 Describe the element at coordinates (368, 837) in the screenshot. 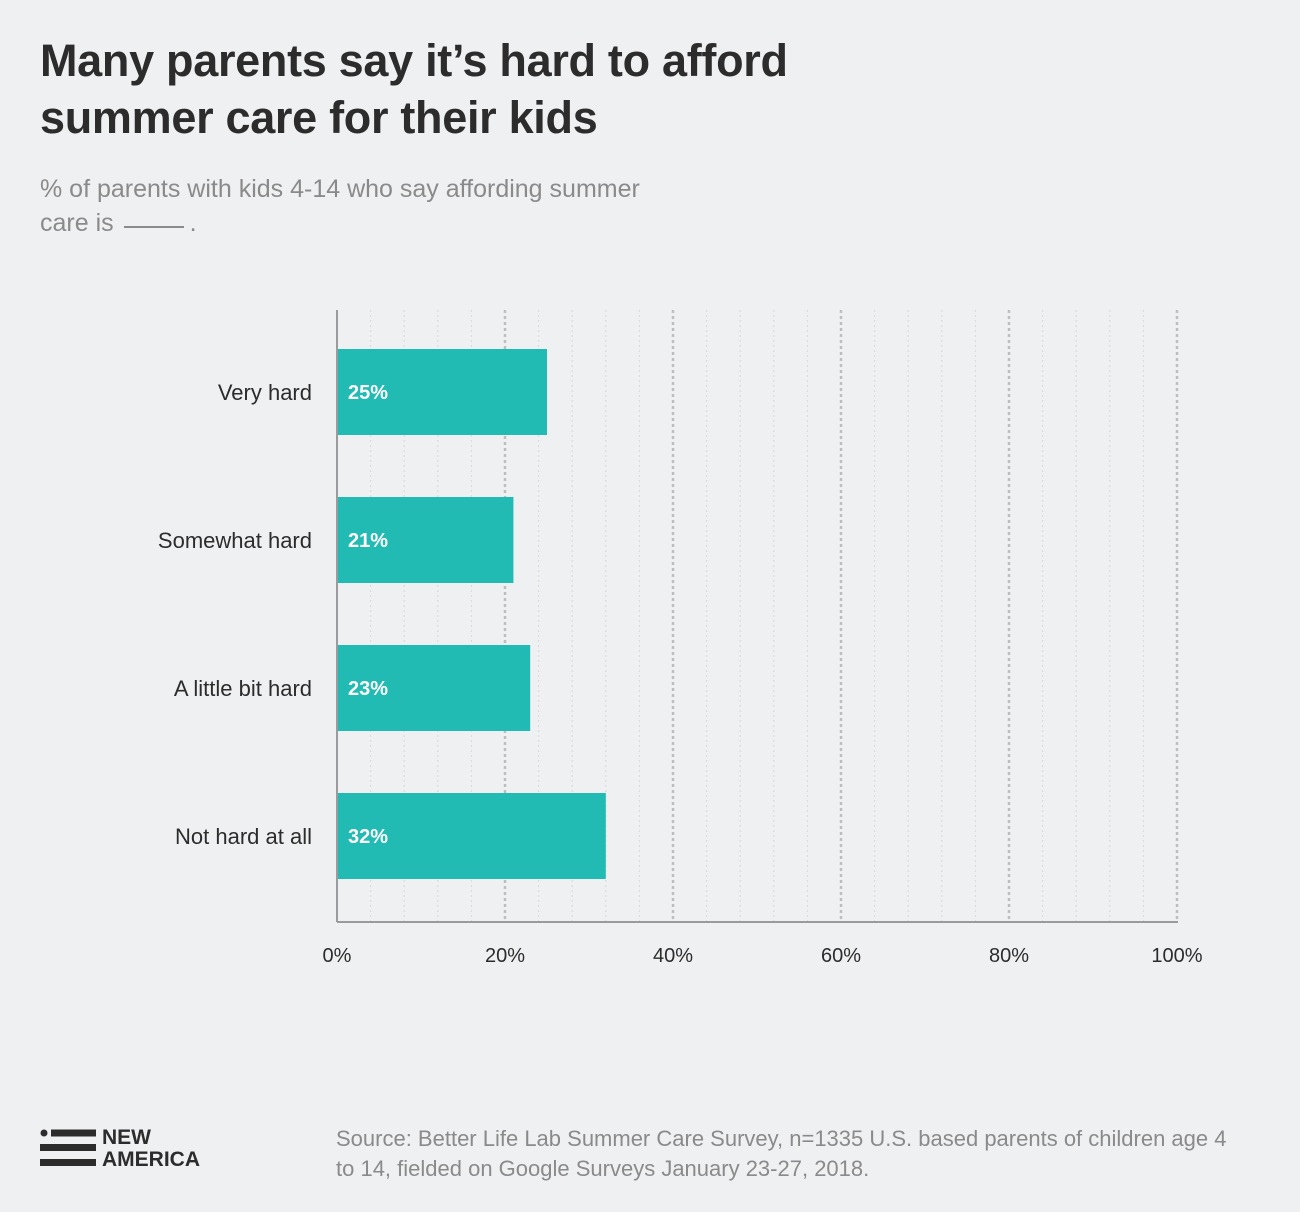

I see `bar-value-label: 32%` at that location.